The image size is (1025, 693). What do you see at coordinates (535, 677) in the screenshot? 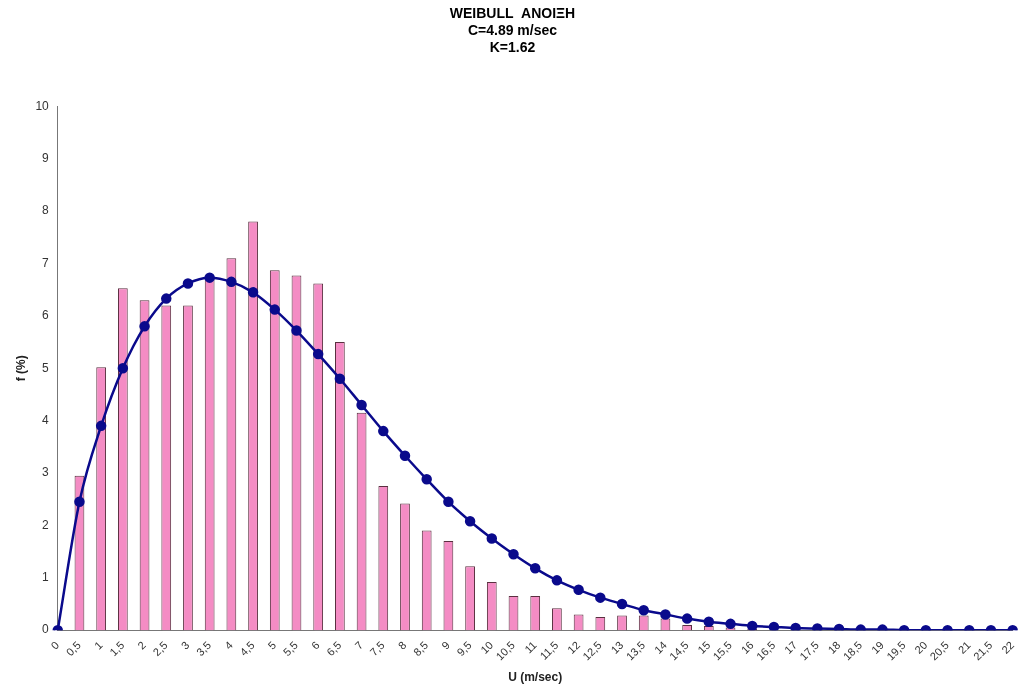
I see `x-axis-title: U (m/sec)` at bounding box center [535, 677].